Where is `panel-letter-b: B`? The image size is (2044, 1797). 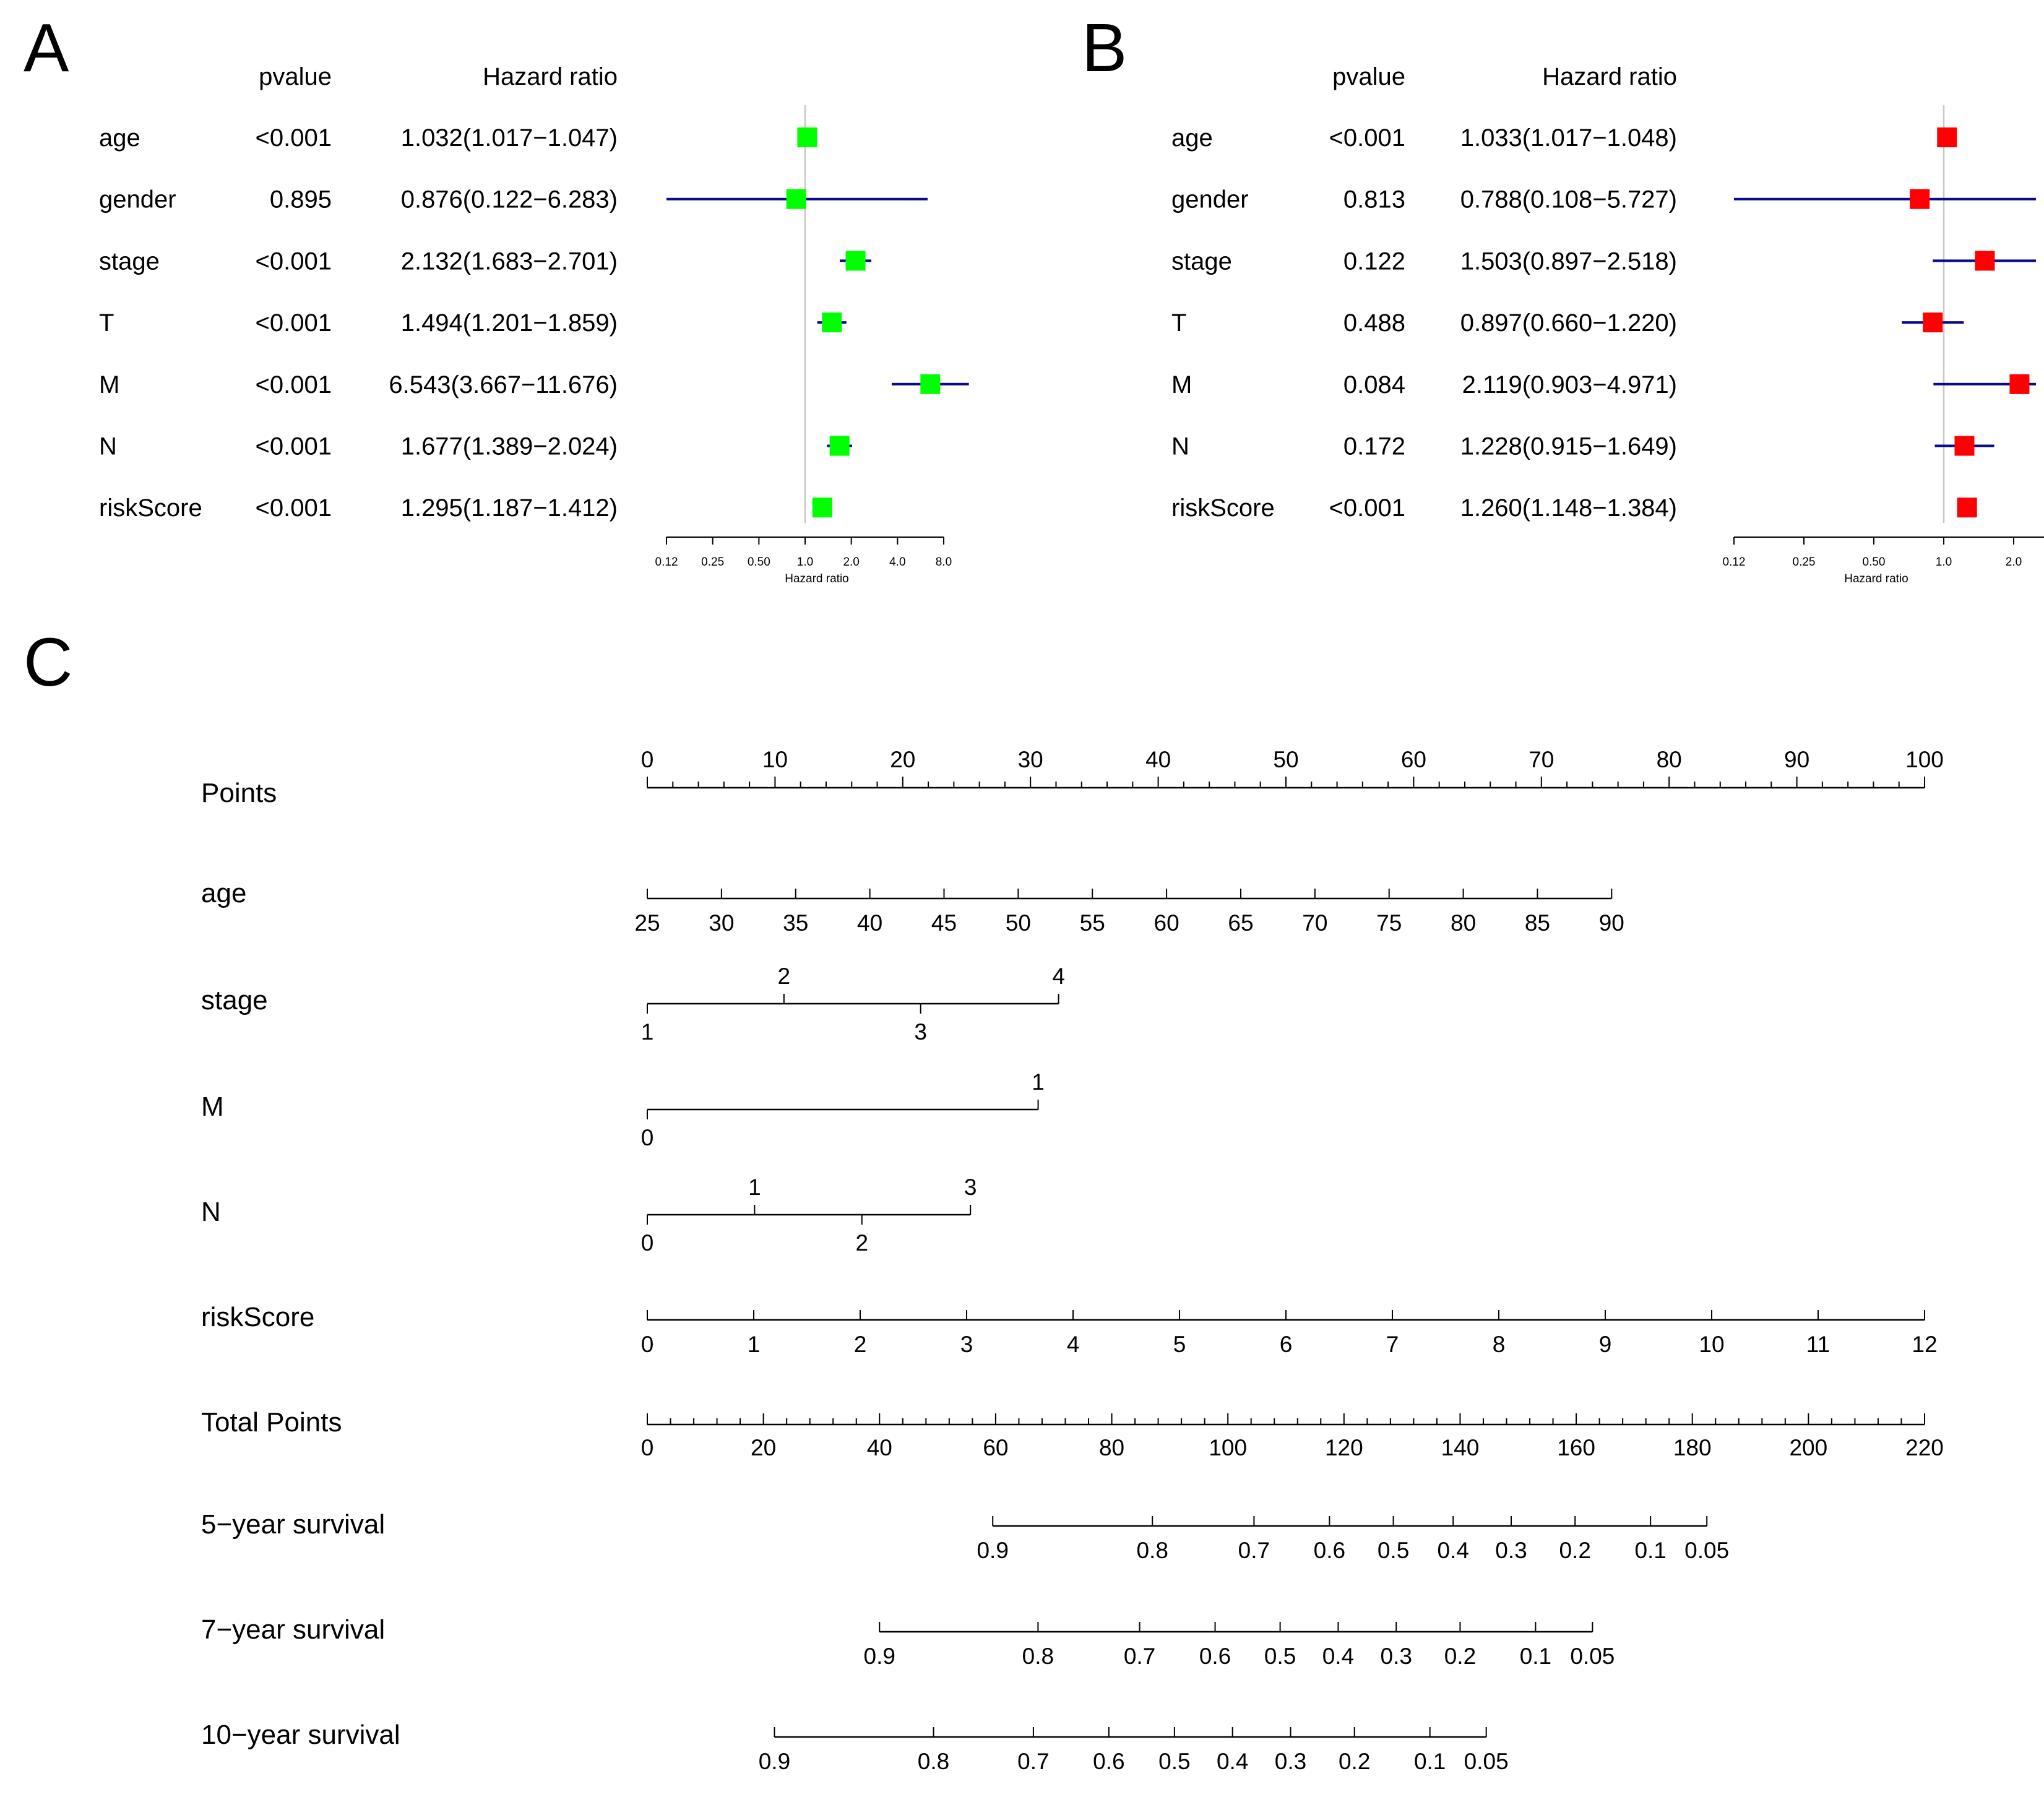
panel-letter-b: B is located at coordinates (1104, 48).